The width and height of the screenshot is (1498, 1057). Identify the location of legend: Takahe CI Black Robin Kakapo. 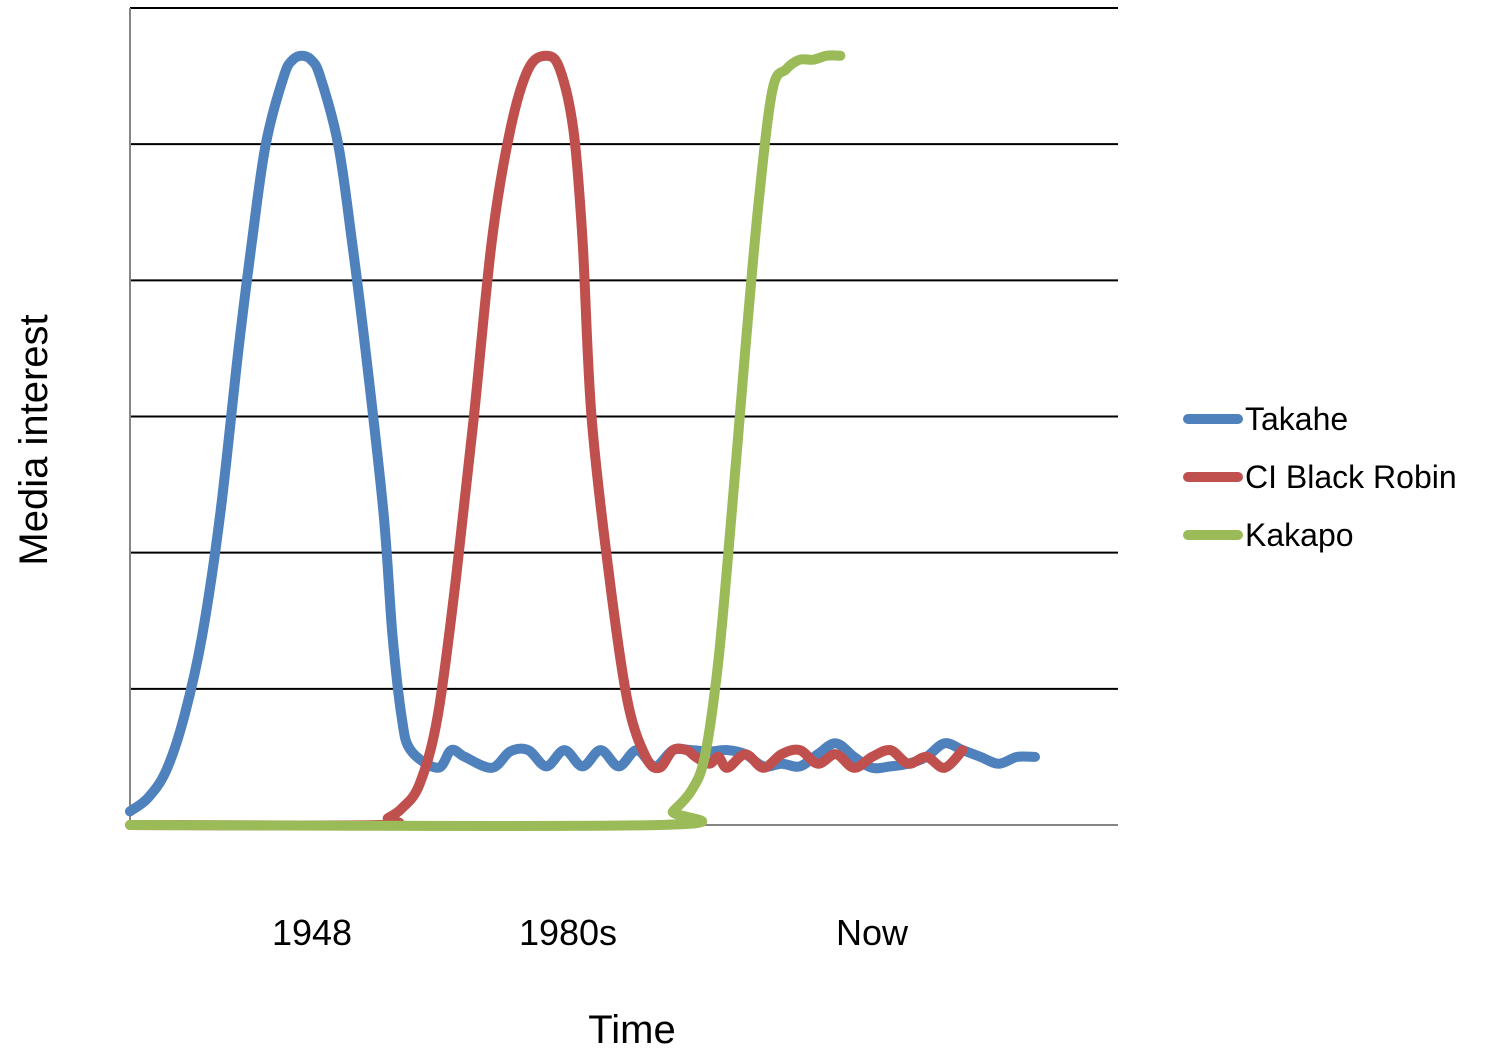
(1320, 477).